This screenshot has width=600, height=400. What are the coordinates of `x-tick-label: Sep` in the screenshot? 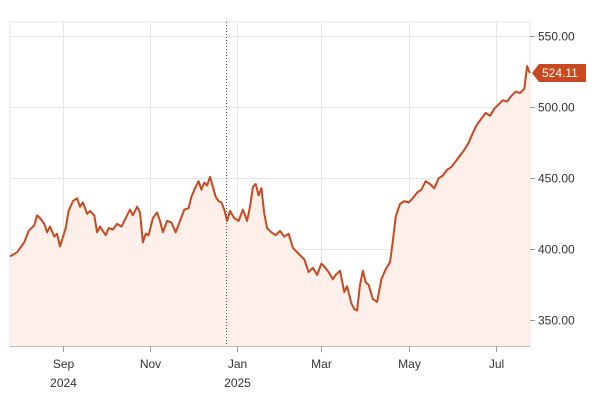 It's located at (64, 364).